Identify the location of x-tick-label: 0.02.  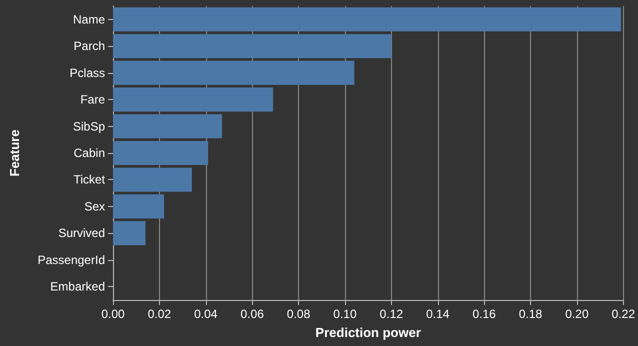
(160, 314).